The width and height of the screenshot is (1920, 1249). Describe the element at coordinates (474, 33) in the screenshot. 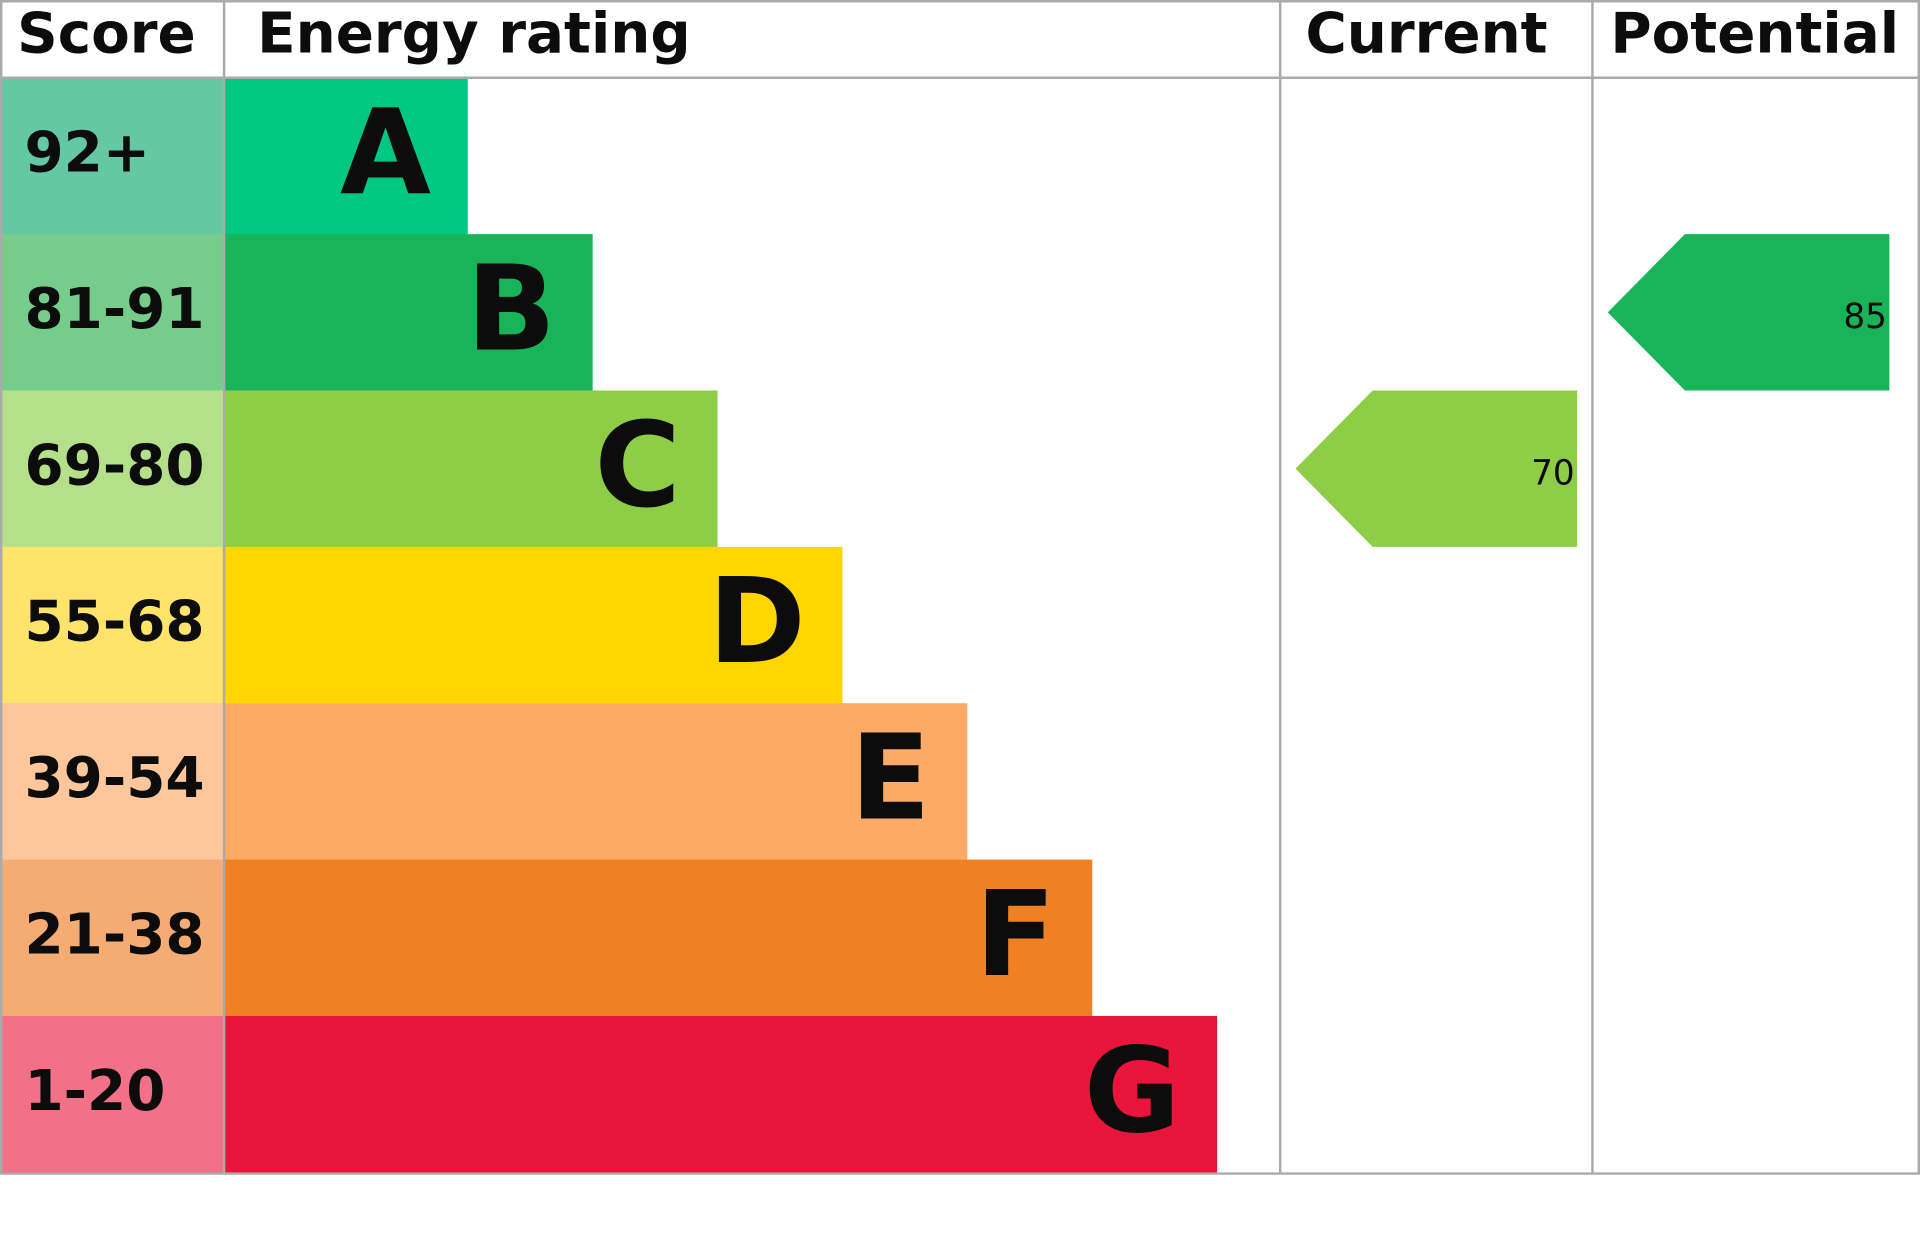

I see `header-rating: Energy rating` at that location.